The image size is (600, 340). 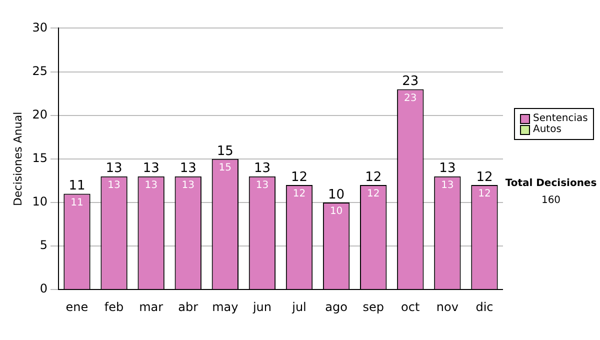 What do you see at coordinates (40, 158) in the screenshot?
I see `y-tick-label: 15` at bounding box center [40, 158].